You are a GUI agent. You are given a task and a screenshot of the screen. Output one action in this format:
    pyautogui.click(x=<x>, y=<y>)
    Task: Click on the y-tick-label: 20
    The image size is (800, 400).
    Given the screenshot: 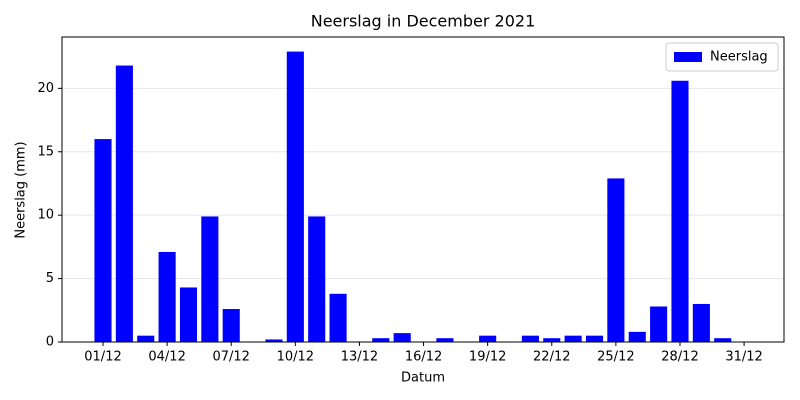 What is the action you would take?
    pyautogui.click(x=45, y=88)
    